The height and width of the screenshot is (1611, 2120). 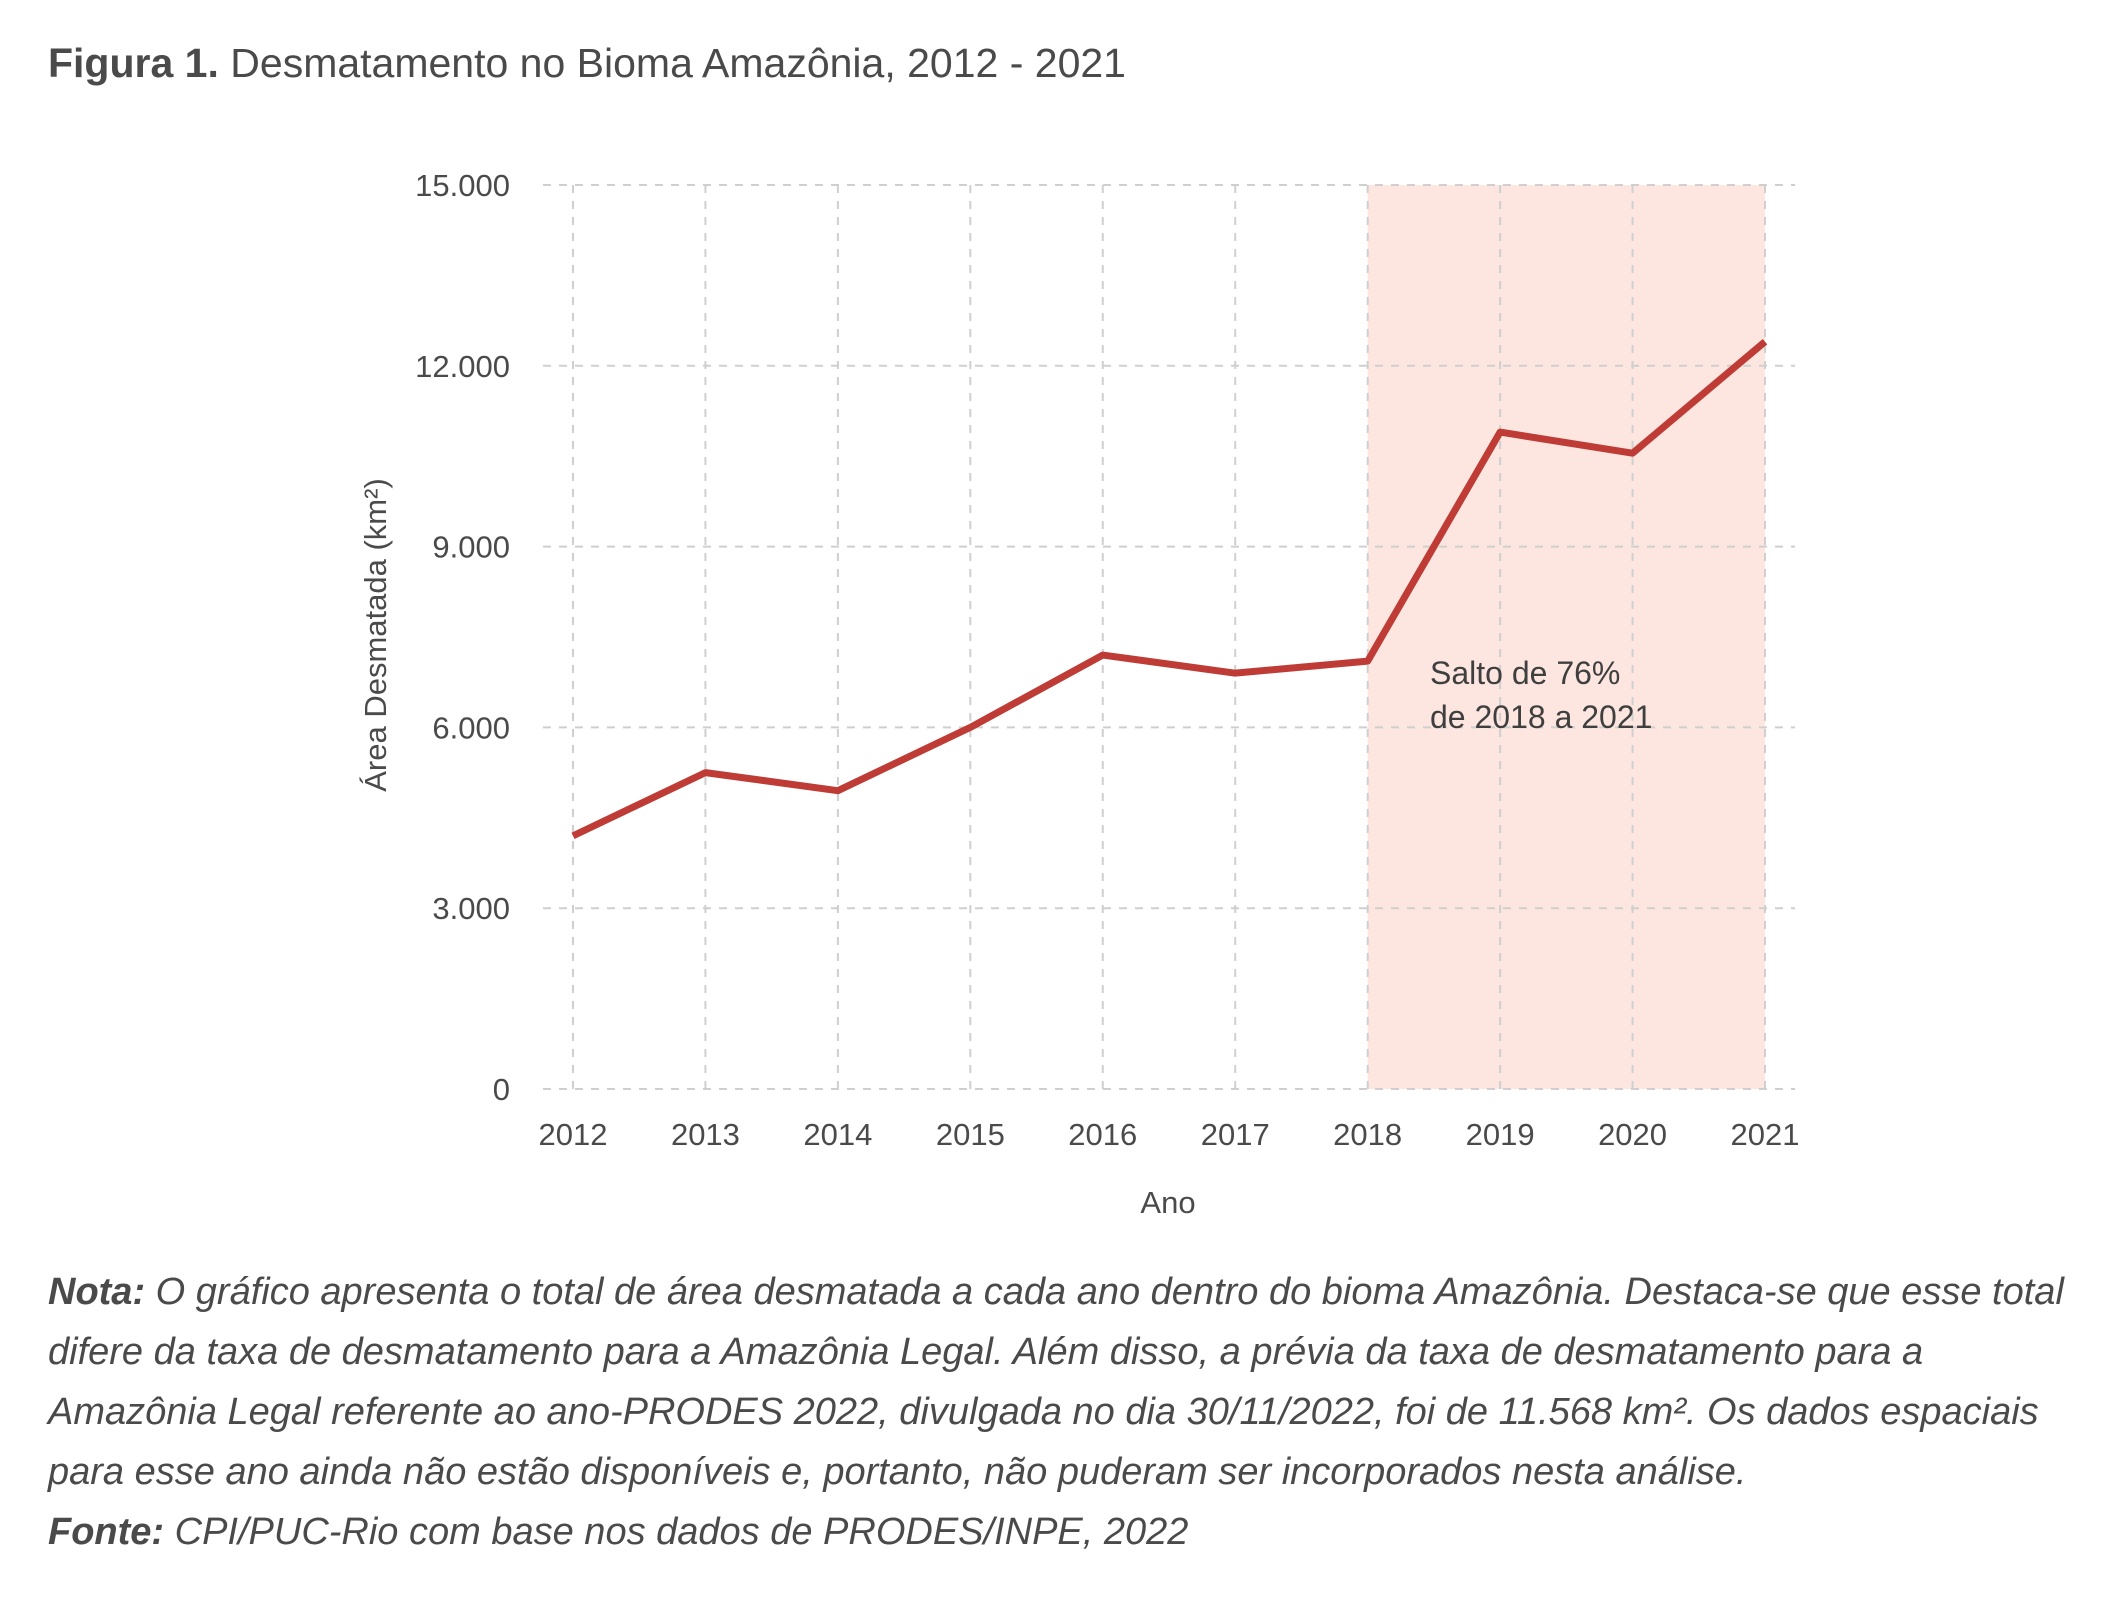 What do you see at coordinates (1765, 1134) in the screenshot?
I see `x-tick-label: 2021` at bounding box center [1765, 1134].